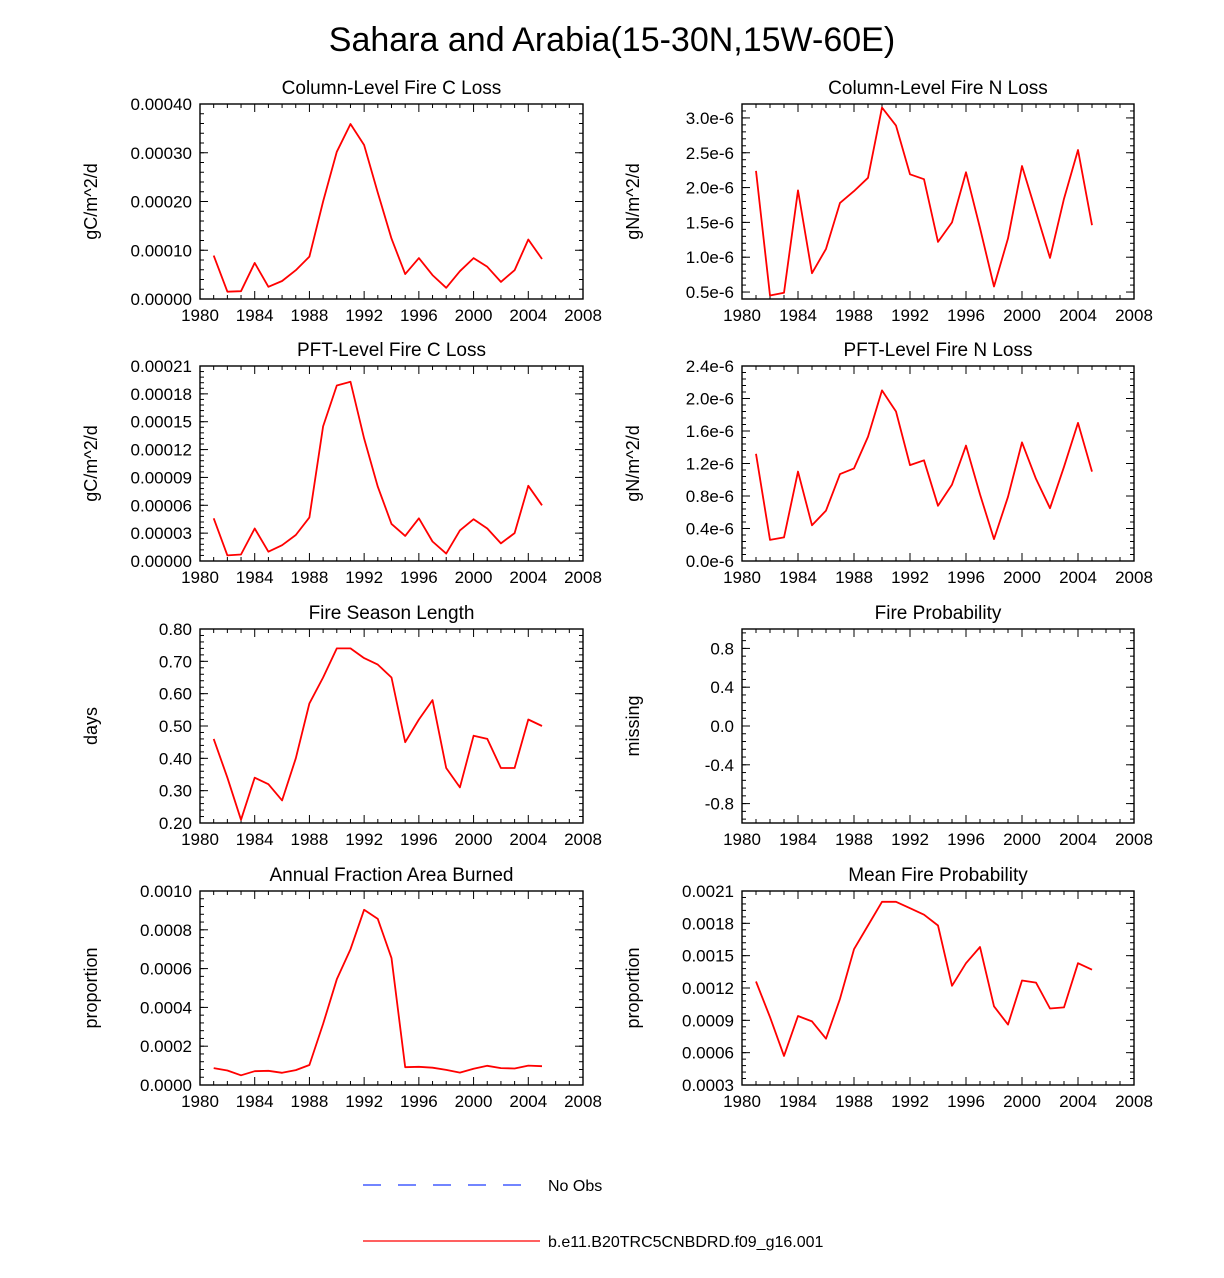 Image resolution: width=1224 pixels, height=1278 pixels. Describe the element at coordinates (392, 613) in the screenshot. I see `panel-title: Fire Season Length` at that location.